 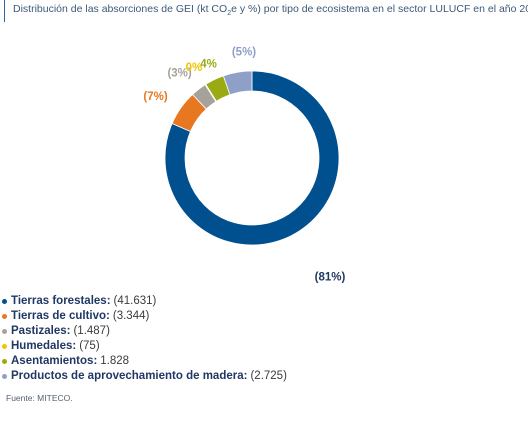 What do you see at coordinates (52, 361) in the screenshot?
I see `legend-label: Asentamientos` at bounding box center [52, 361].